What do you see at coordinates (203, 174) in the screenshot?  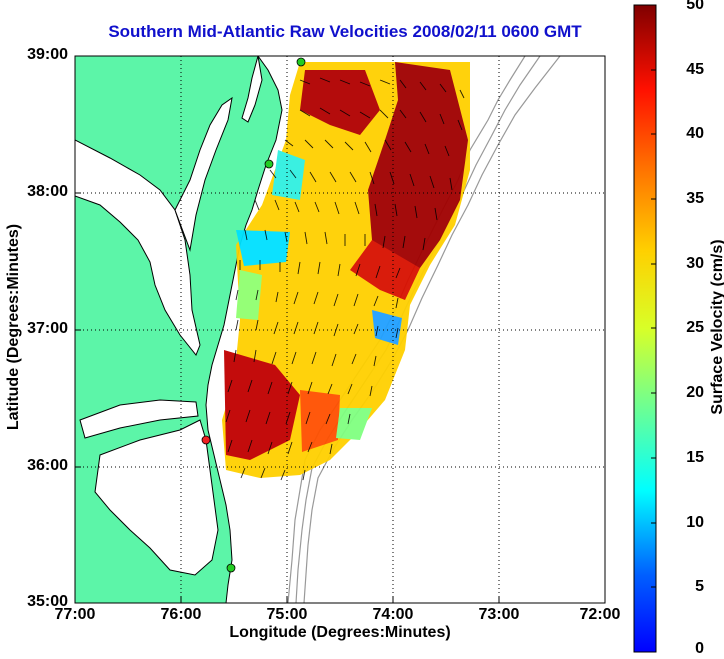 I see `chesapeake-upper` at bounding box center [203, 174].